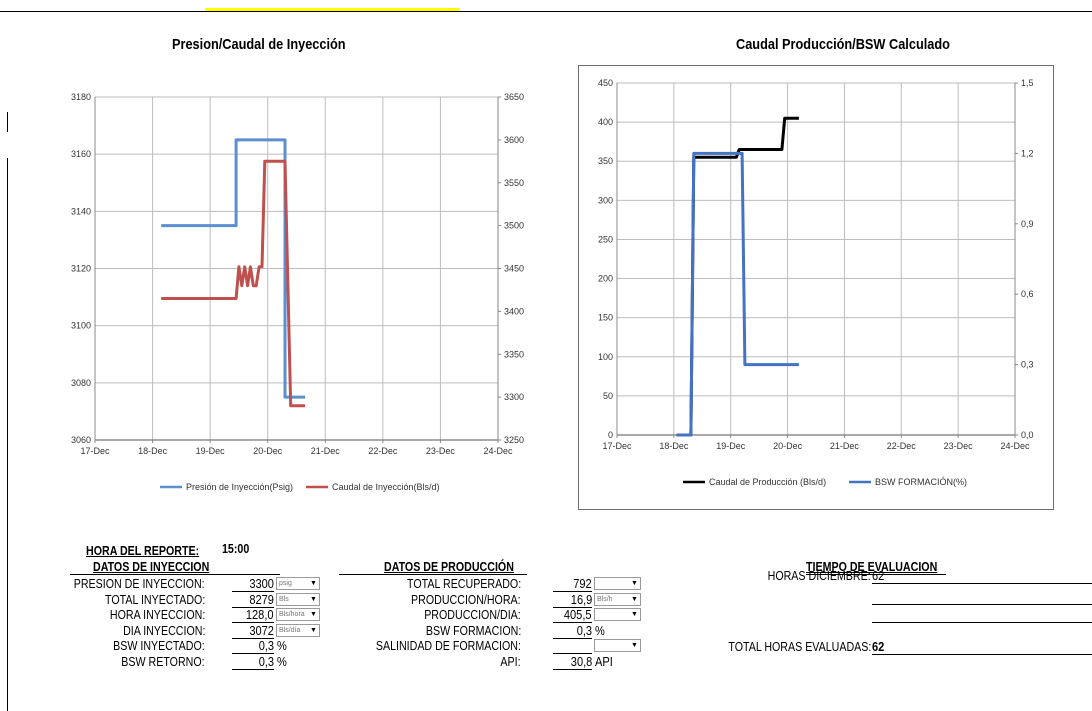 This screenshot has height=711, width=1092. I want to click on inyeccion-unit-select-4: Bls/día ▼, so click(298, 630).